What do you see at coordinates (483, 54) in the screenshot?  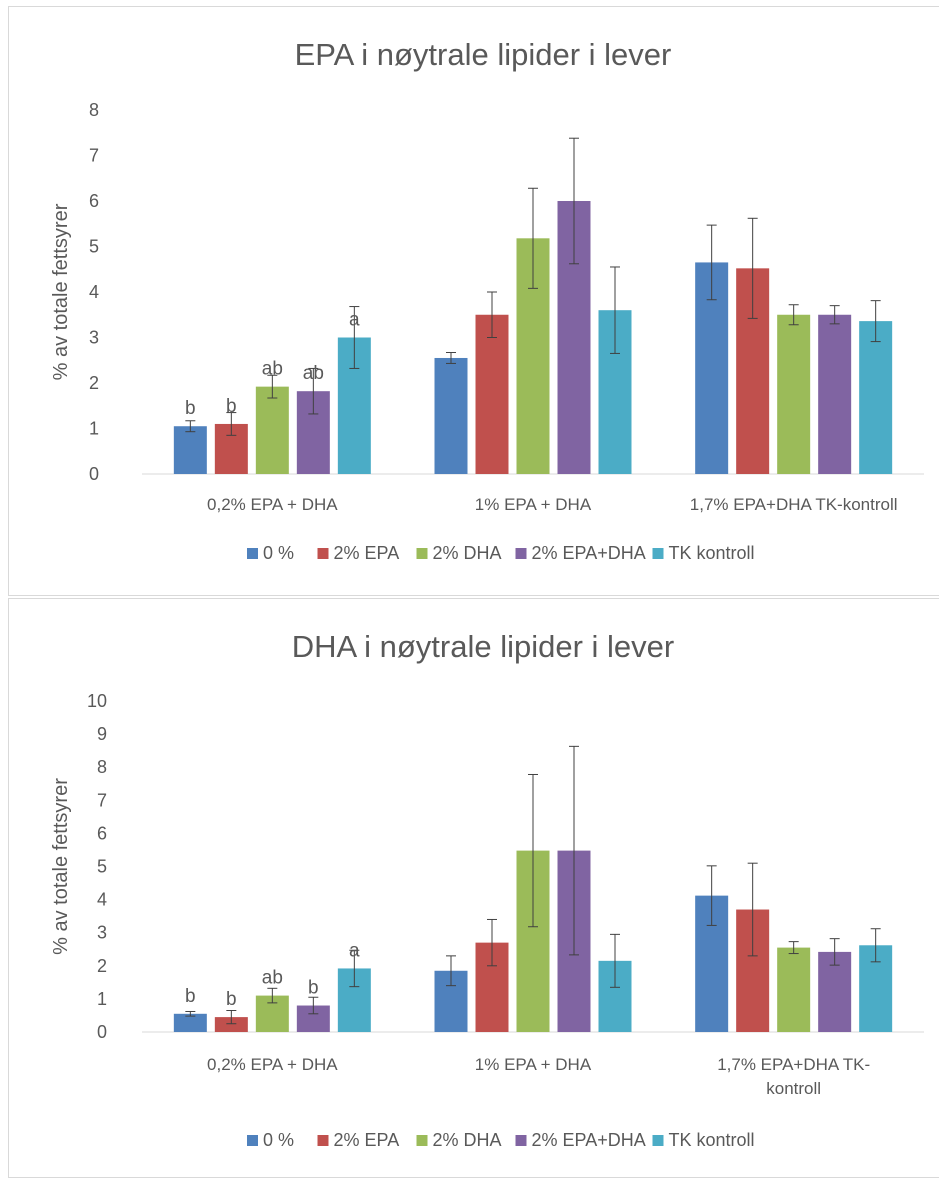 I see `chart-title: EPA i nøytrale lipider i lever` at bounding box center [483, 54].